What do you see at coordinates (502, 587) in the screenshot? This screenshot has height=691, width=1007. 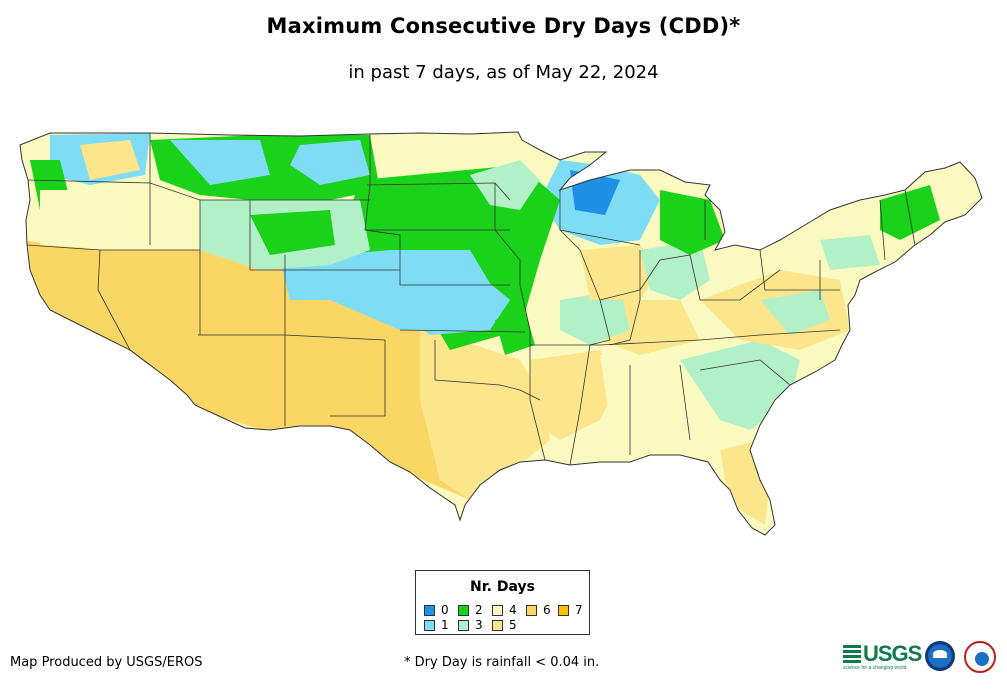 I see `legend-title: Nr. Days` at bounding box center [502, 587].